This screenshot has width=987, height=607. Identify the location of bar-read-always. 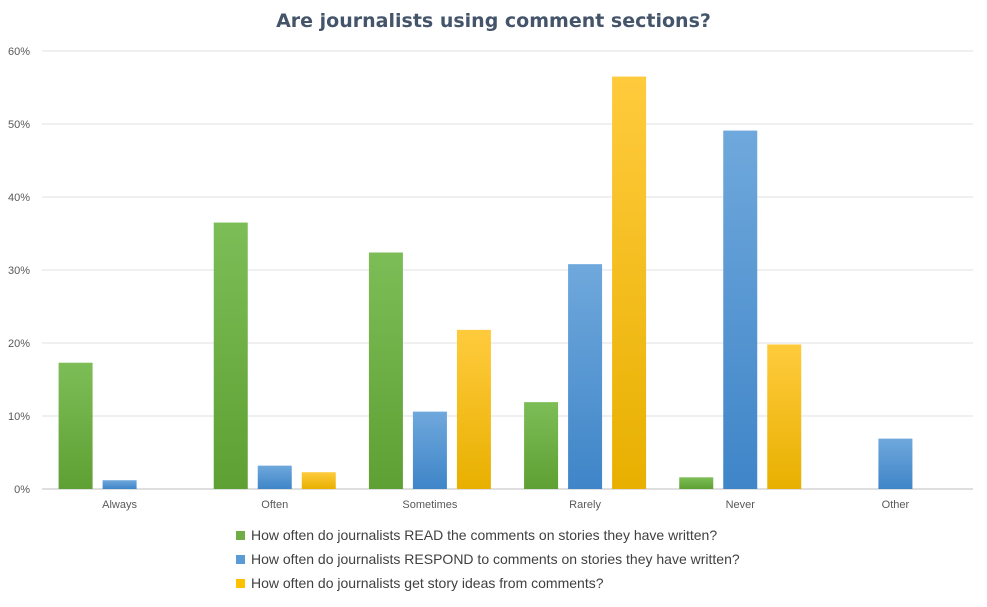
(75, 425).